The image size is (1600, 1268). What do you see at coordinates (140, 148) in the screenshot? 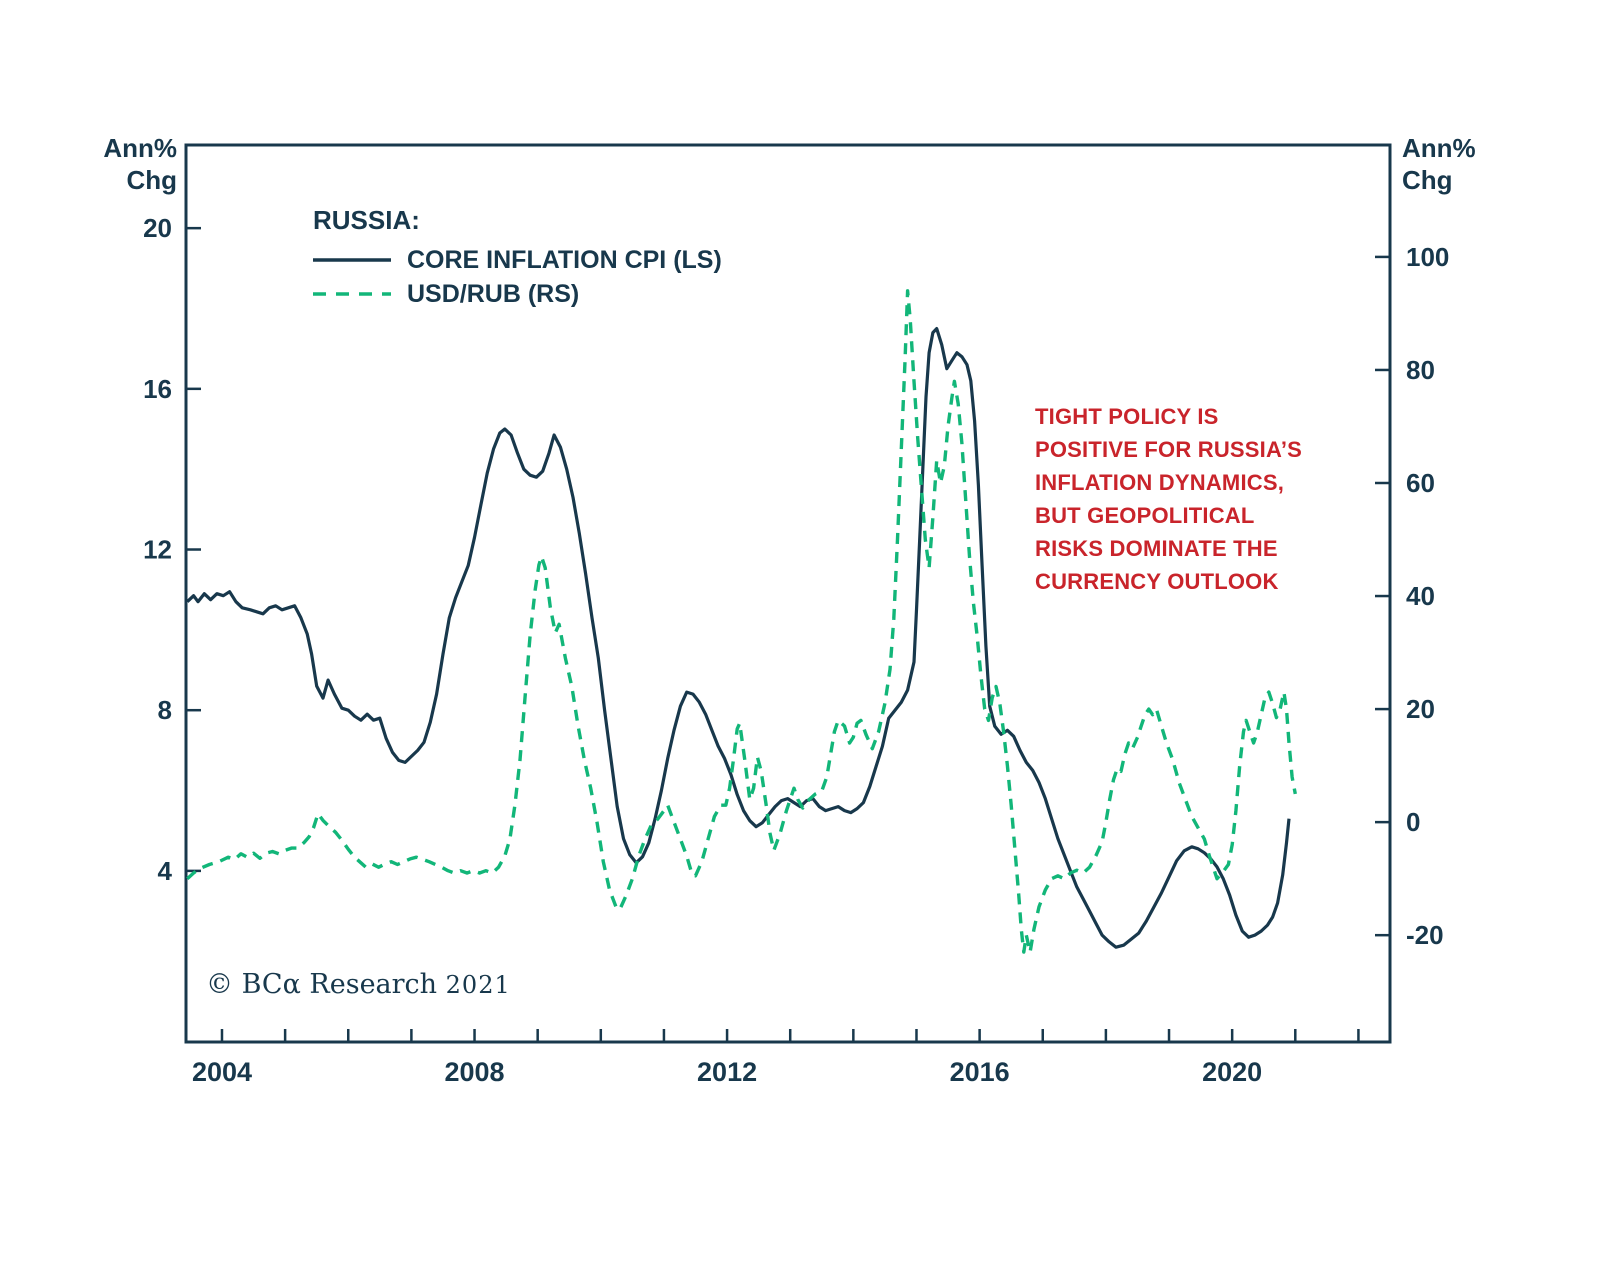
I see `left-axis-title-line1: Ann%` at bounding box center [140, 148].